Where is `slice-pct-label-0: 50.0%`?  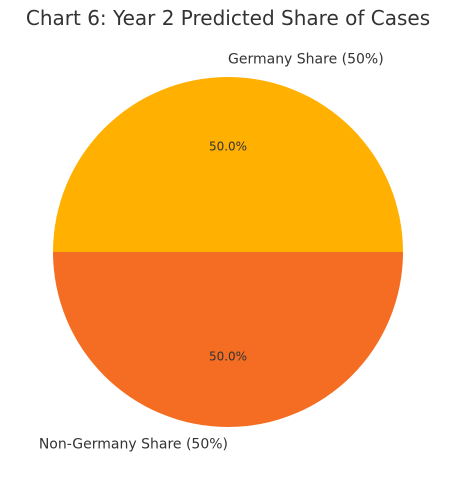
slice-pct-label-0: 50.0% is located at coordinates (228, 147).